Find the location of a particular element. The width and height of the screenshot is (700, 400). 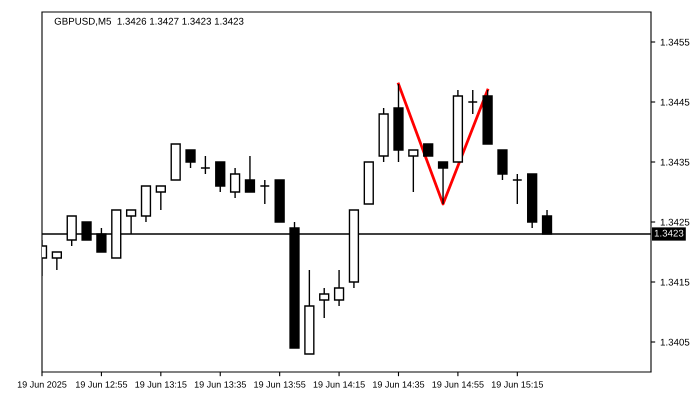

x-tick-label: 19 Jun 12:55 is located at coordinates (102, 384).